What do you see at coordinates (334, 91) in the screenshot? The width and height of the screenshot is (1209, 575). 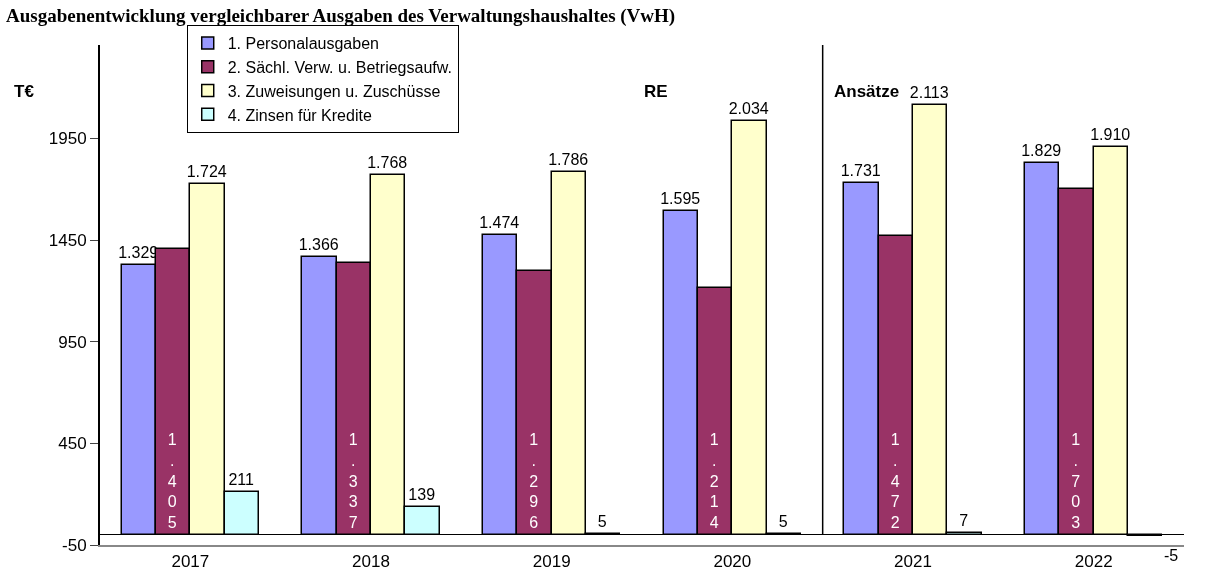 I see `legend-label: 3. Zuweisungen u. Zuschüsse` at bounding box center [334, 91].